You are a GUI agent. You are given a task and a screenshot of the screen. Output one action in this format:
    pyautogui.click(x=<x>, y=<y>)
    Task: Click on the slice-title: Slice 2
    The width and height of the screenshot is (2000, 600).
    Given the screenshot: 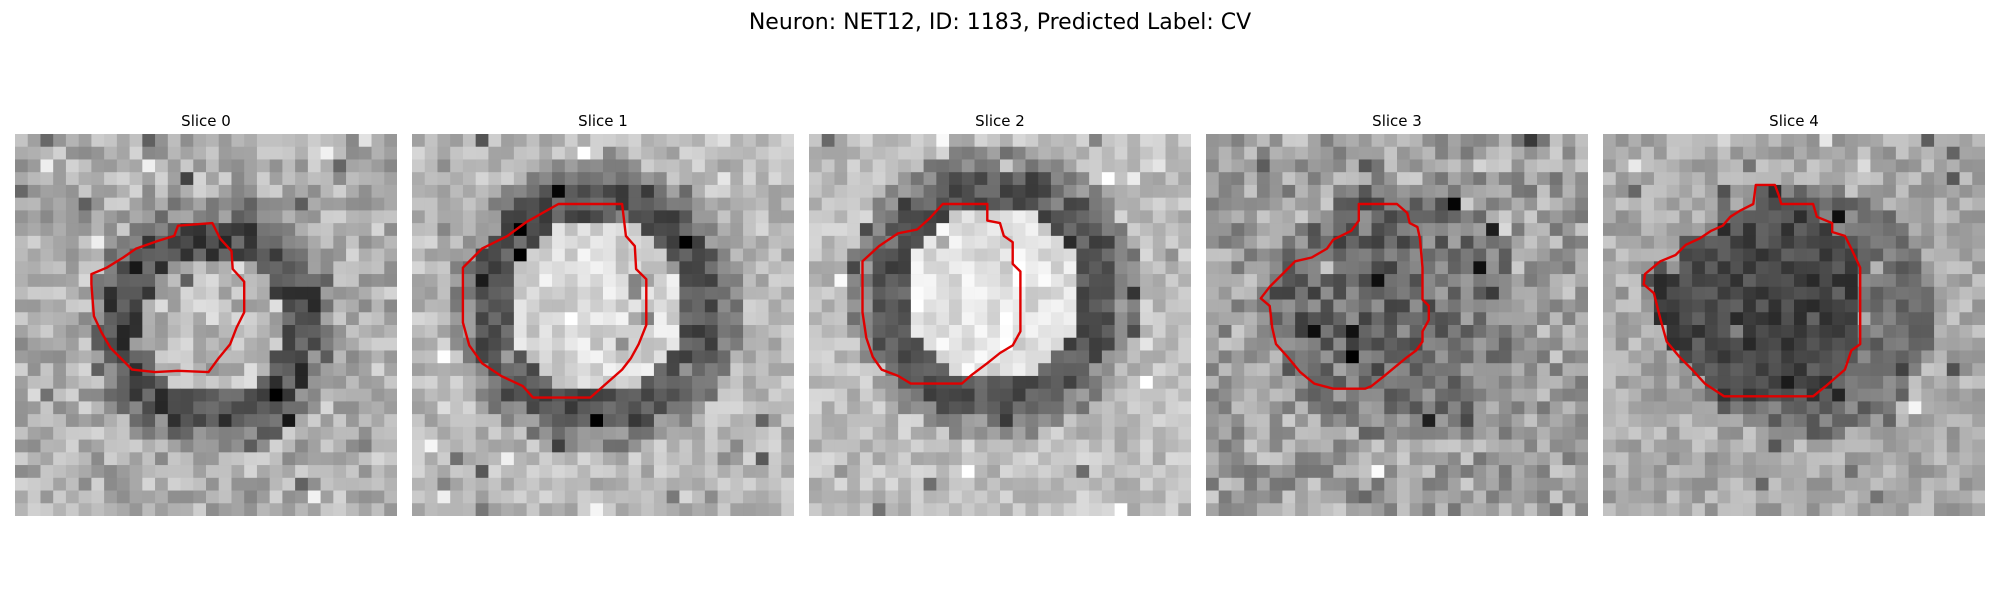 What is the action you would take?
    pyautogui.click(x=1000, y=121)
    